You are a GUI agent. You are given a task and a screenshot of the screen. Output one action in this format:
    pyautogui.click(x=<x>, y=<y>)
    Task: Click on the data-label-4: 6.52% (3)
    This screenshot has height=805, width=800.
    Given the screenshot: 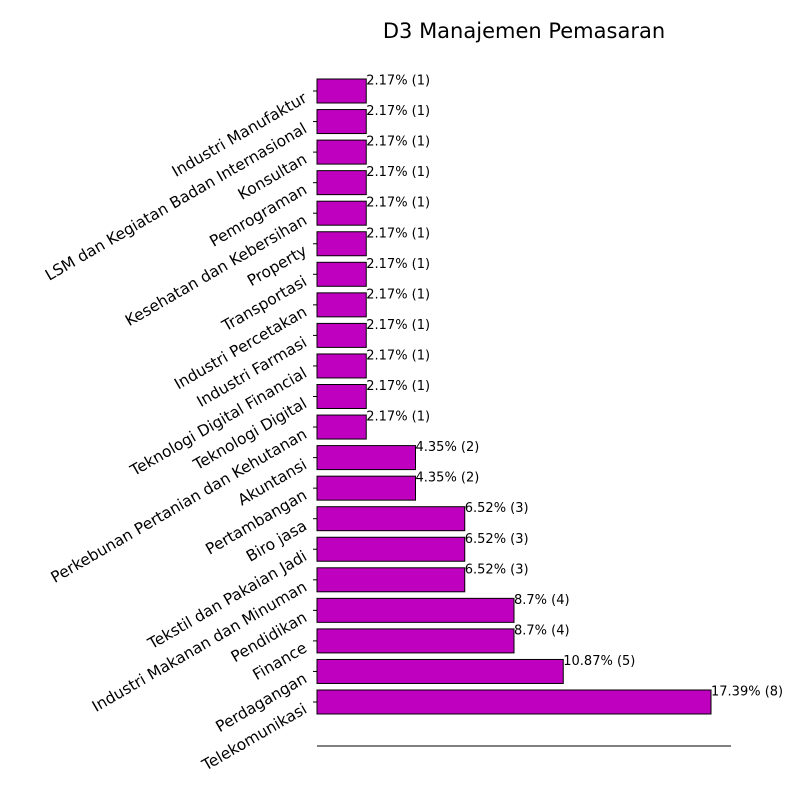 What is the action you would take?
    pyautogui.click(x=497, y=569)
    